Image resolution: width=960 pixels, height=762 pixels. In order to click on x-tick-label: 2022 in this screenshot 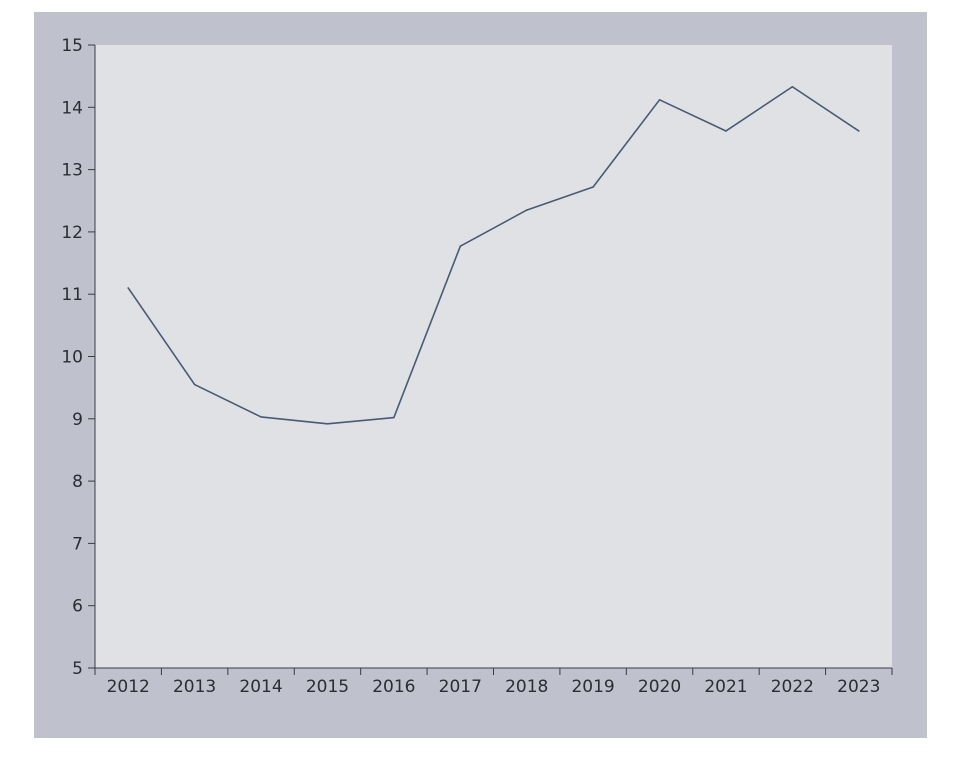, I will do `click(792, 687)`.